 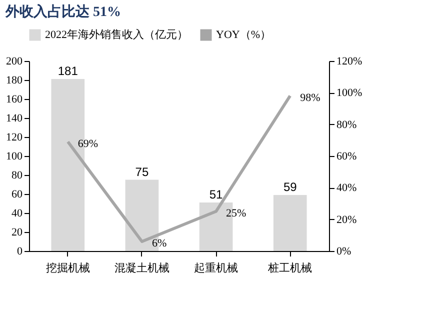 What do you see at coordinates (346, 188) in the screenshot?
I see `y2-tick-label: 40%` at bounding box center [346, 188].